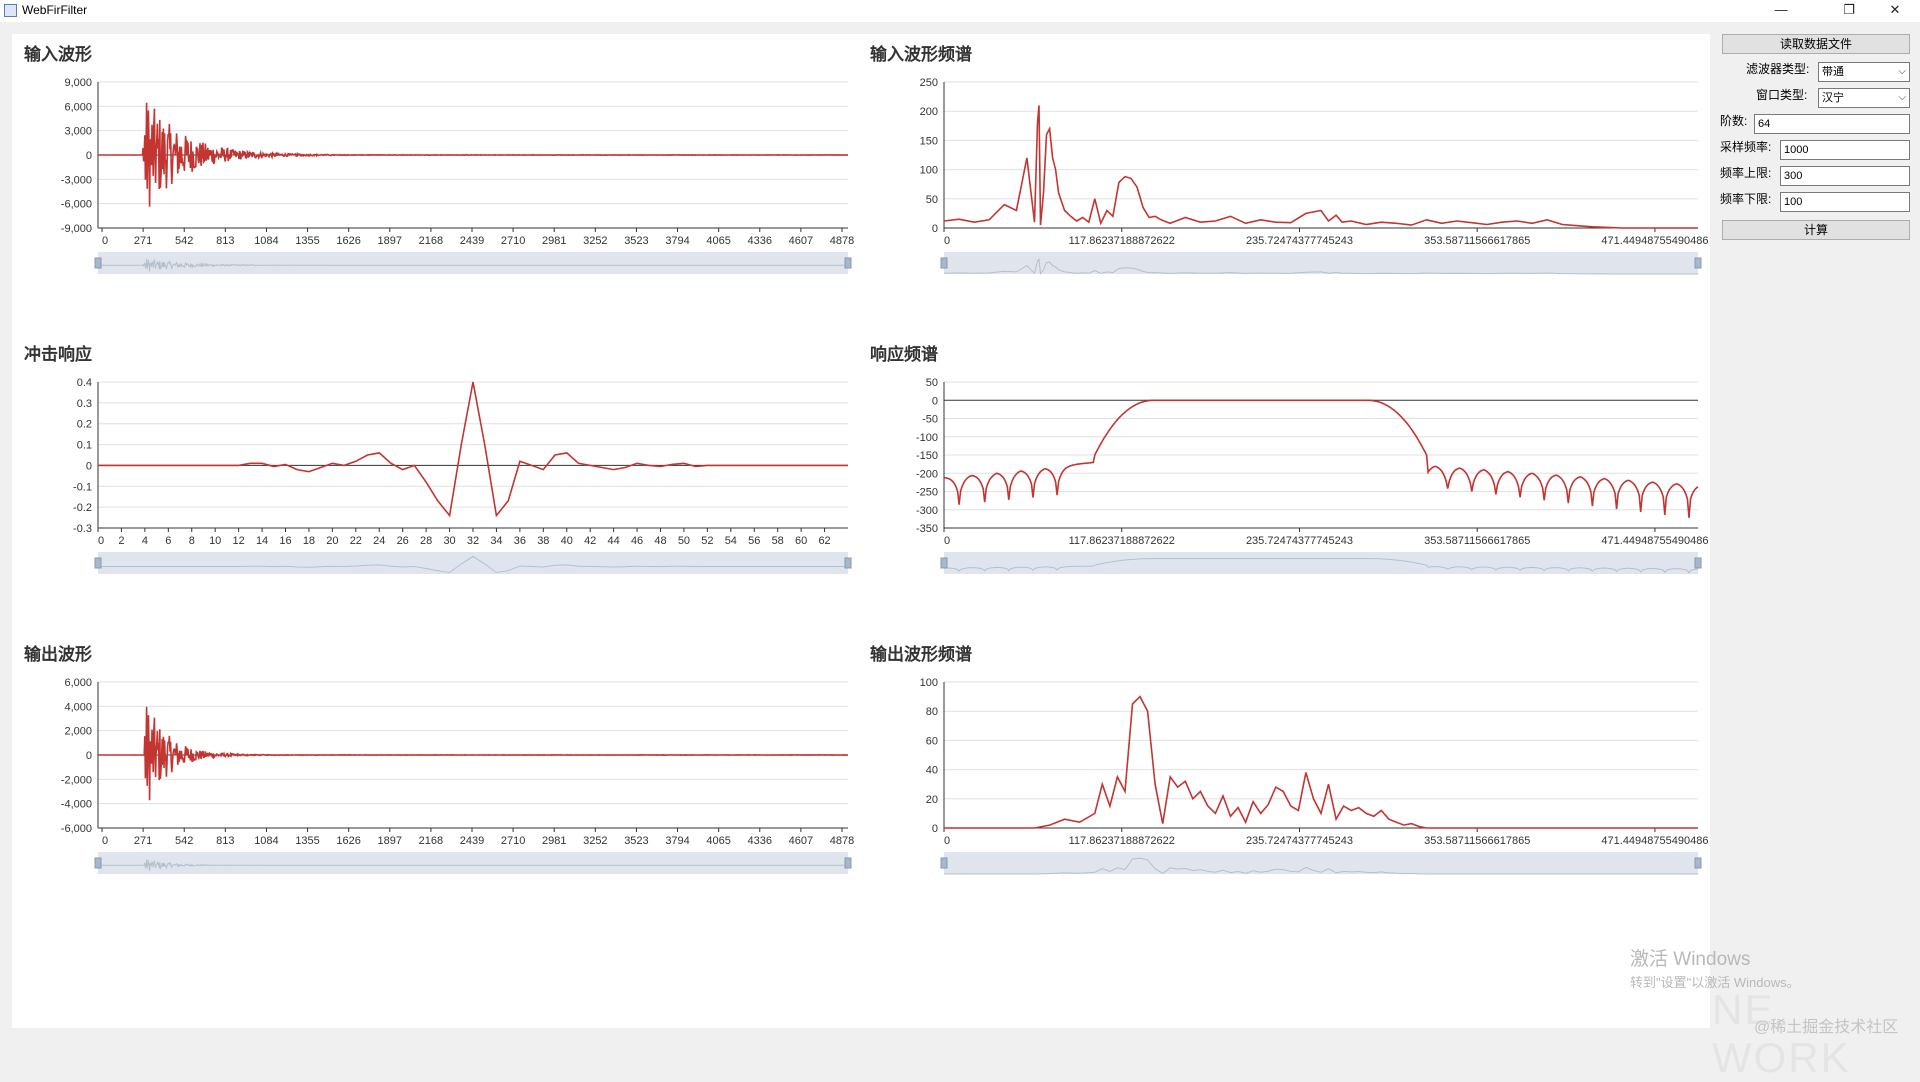  Describe the element at coordinates (145, 541) in the screenshot. I see `x-tick-label: 4` at that location.